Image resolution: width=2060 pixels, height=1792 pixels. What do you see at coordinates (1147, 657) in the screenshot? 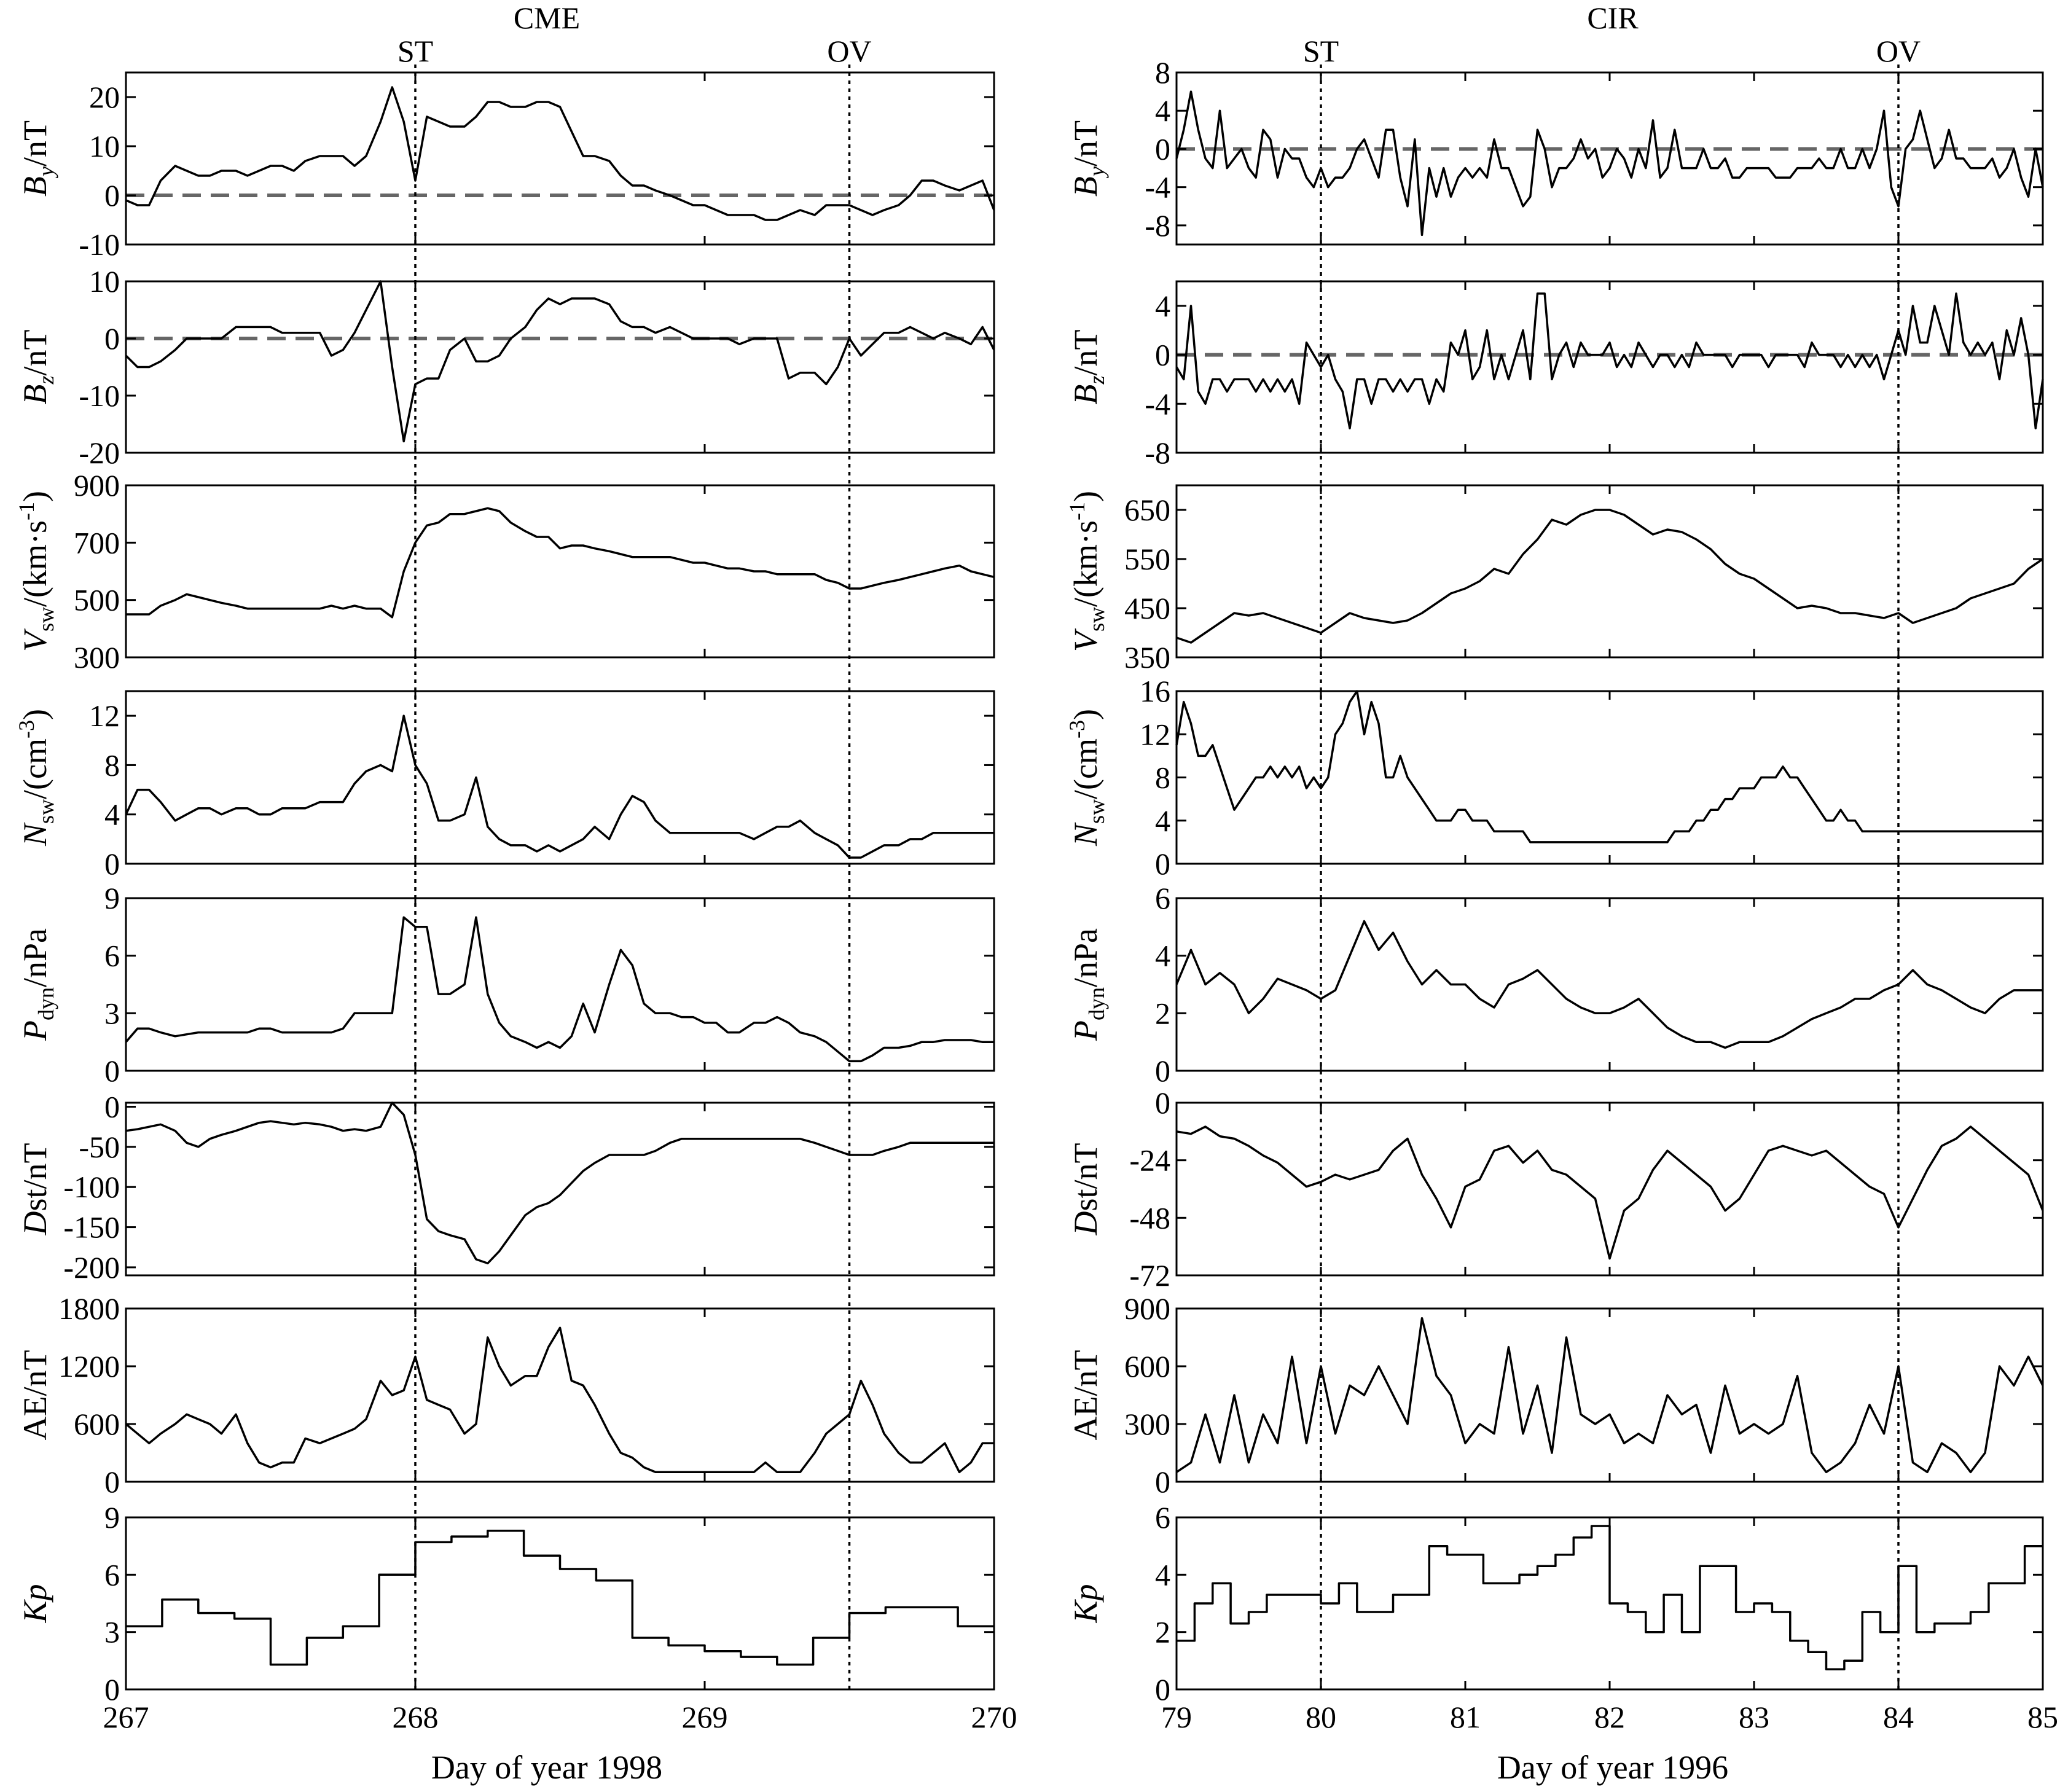
I see `y-tick-label: 350` at bounding box center [1147, 657].